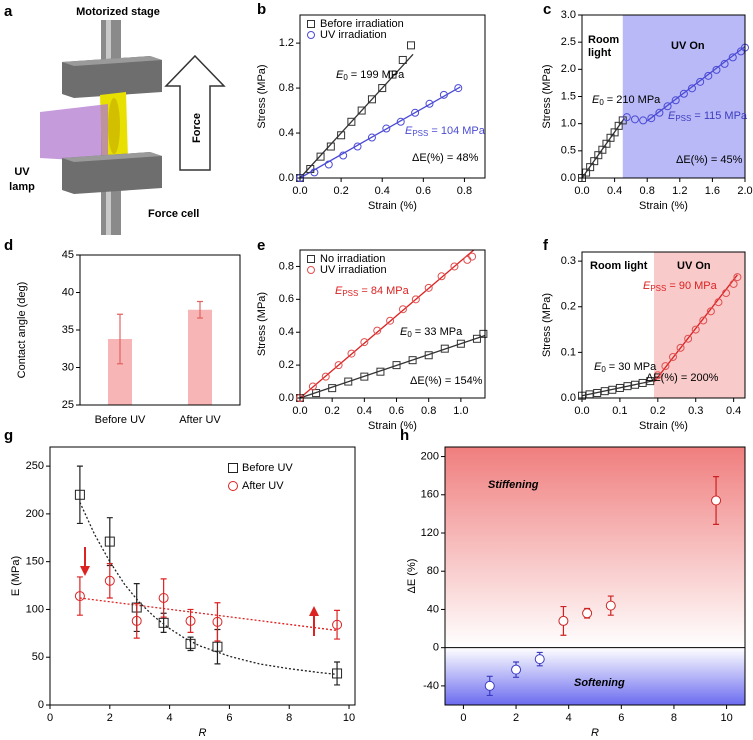 The image size is (753, 740). Describe the element at coordinates (286, 299) in the screenshot. I see `y-tick-label: 0.6` at that location.